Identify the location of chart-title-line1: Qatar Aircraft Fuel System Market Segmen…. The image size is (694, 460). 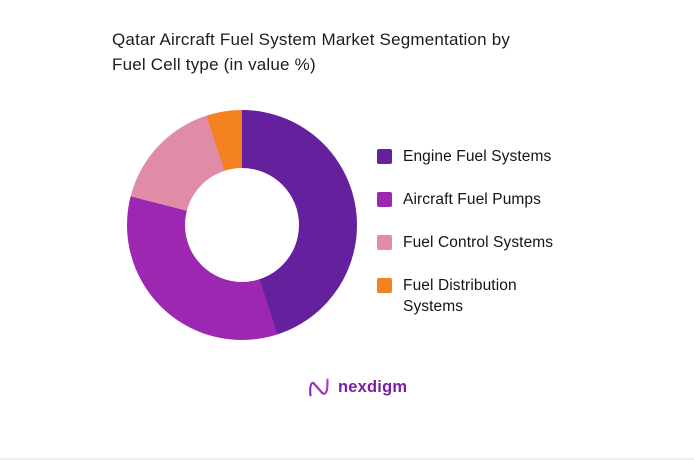
(311, 39).